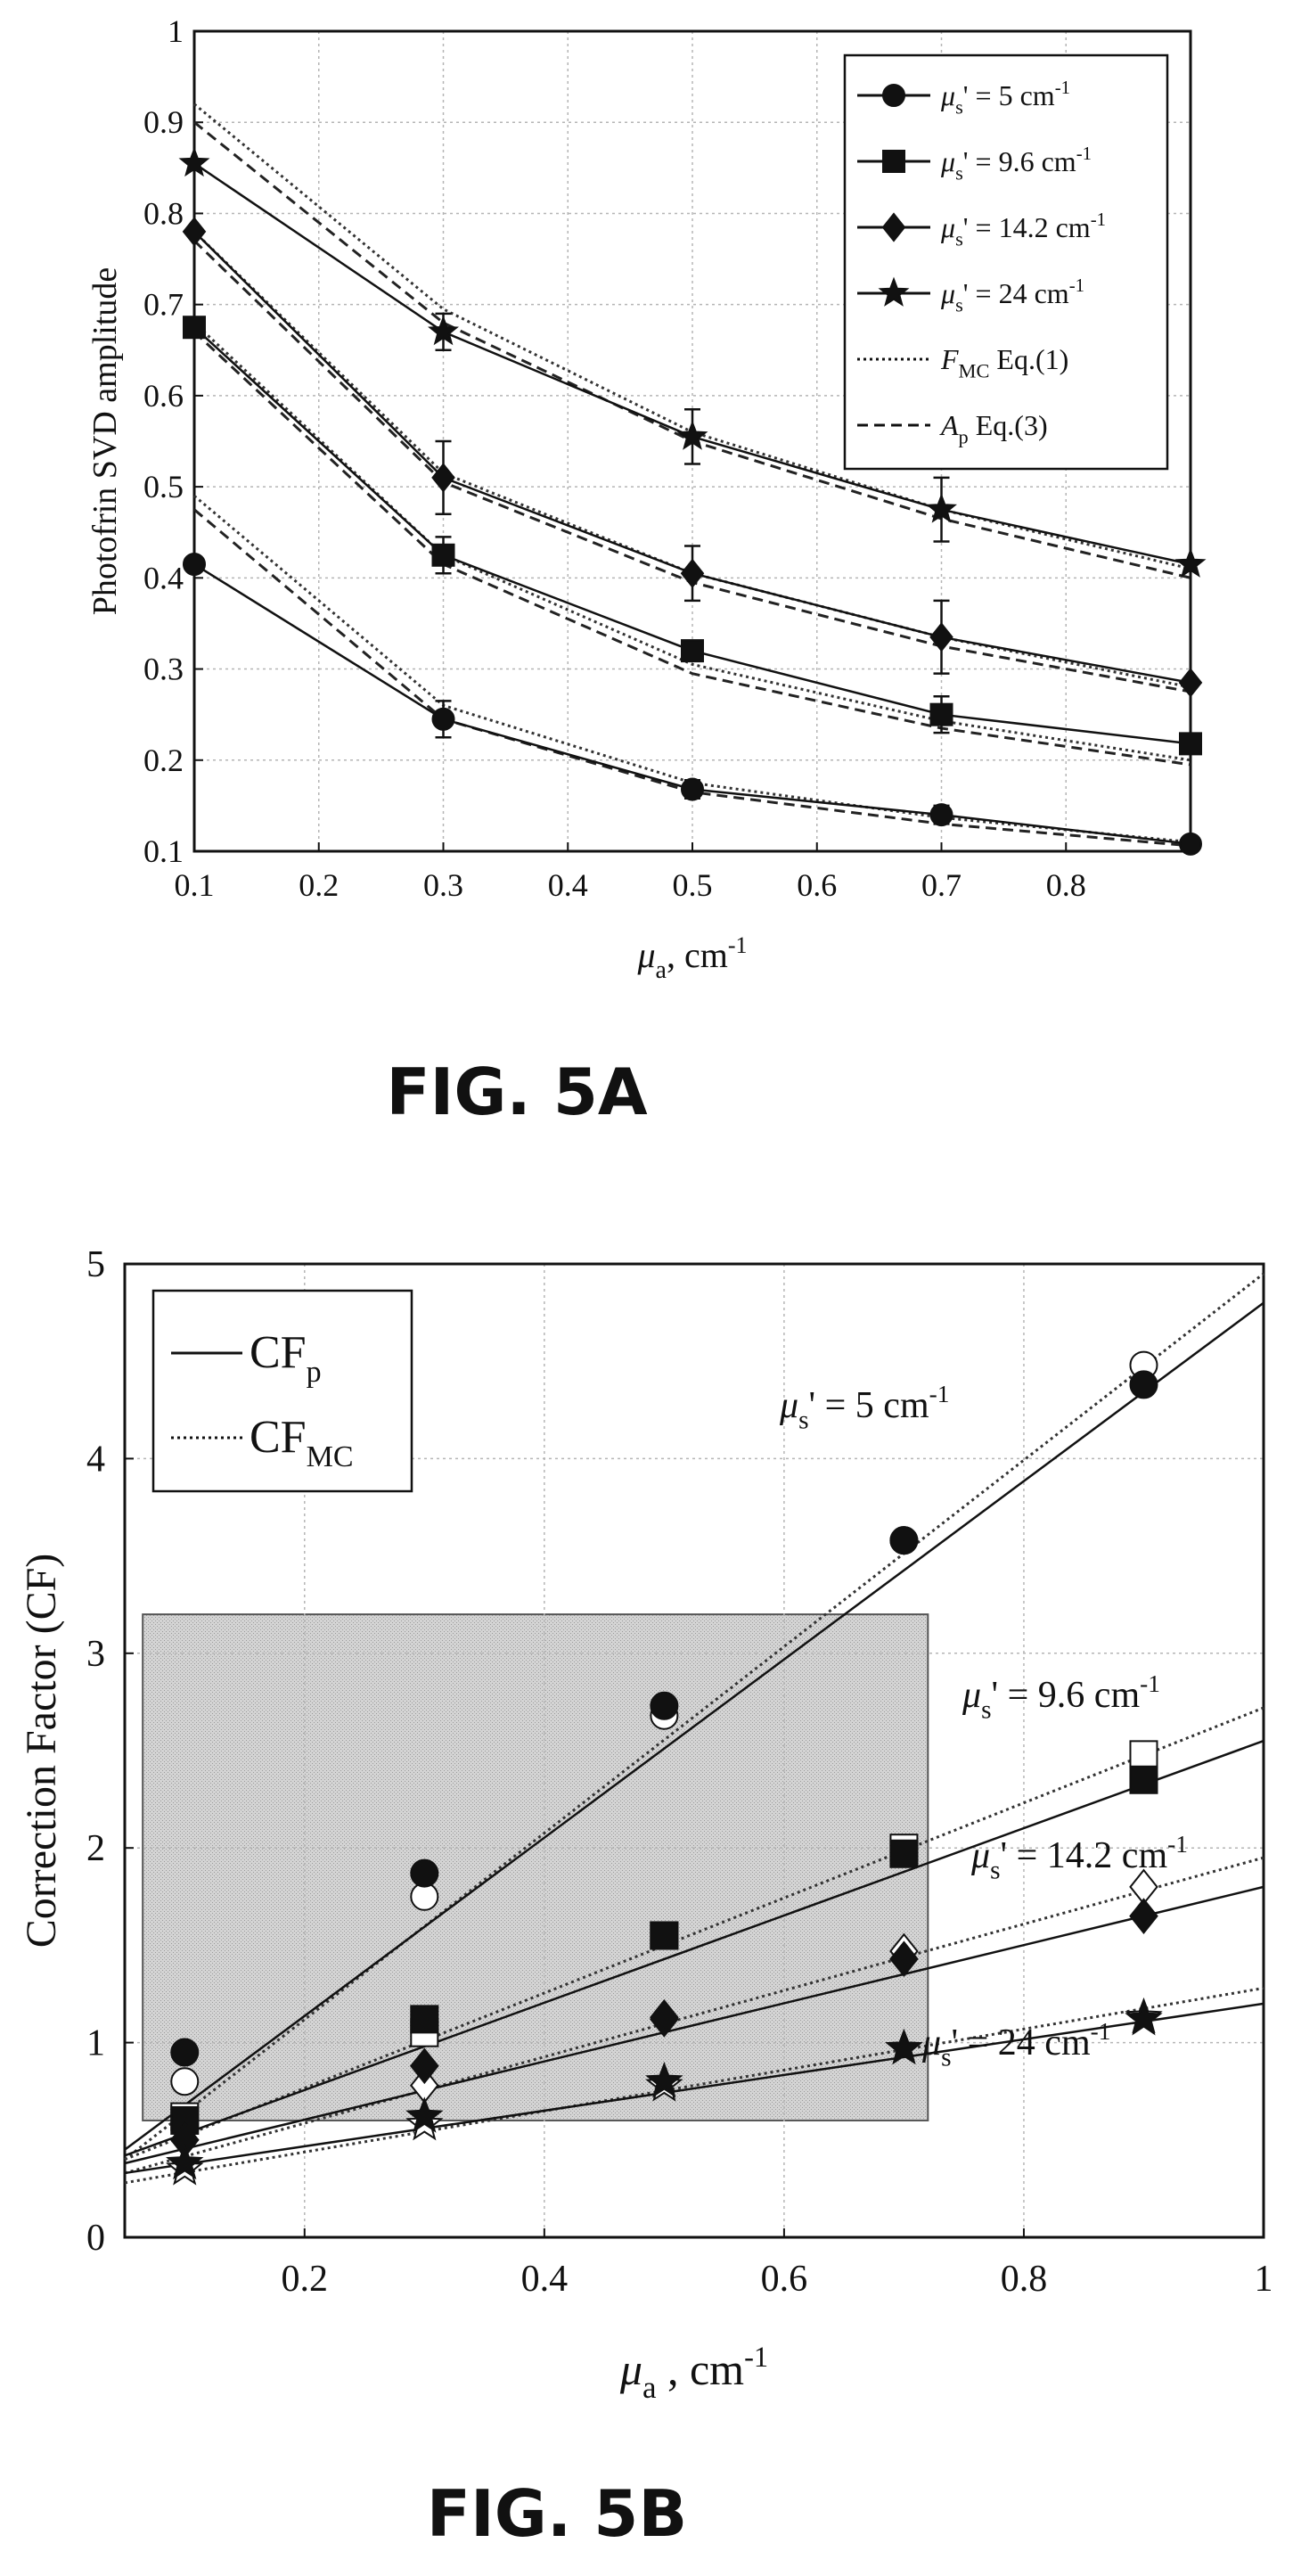  I want to click on cfmc-fit-line, so click(694, 2085).